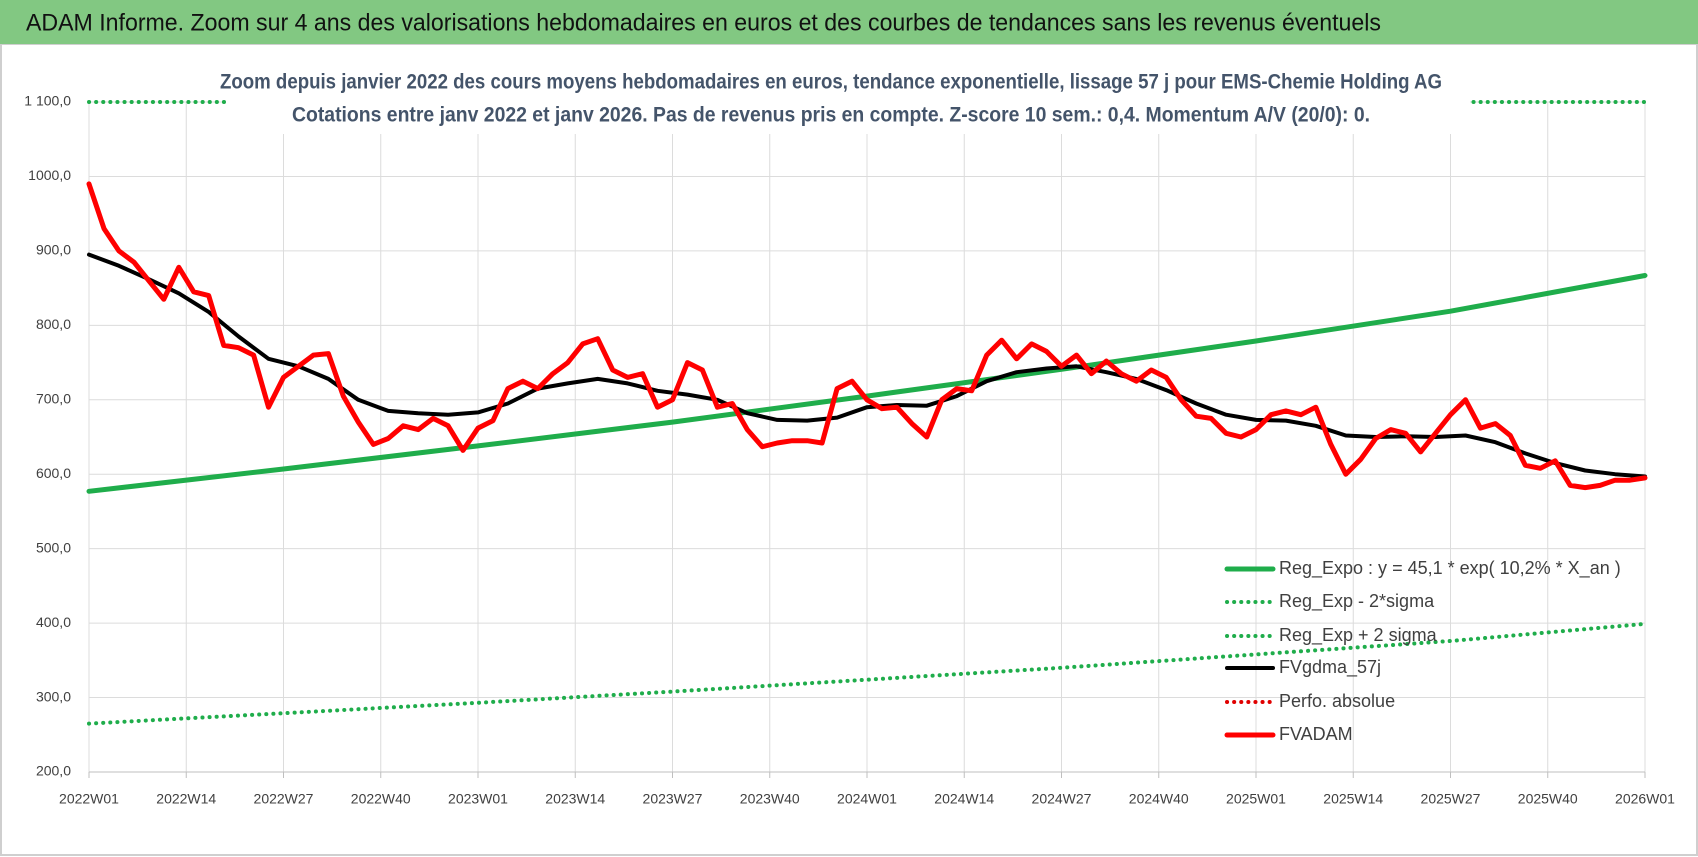 The width and height of the screenshot is (1698, 857). I want to click on y-tick-label: 600,0, so click(53, 473).